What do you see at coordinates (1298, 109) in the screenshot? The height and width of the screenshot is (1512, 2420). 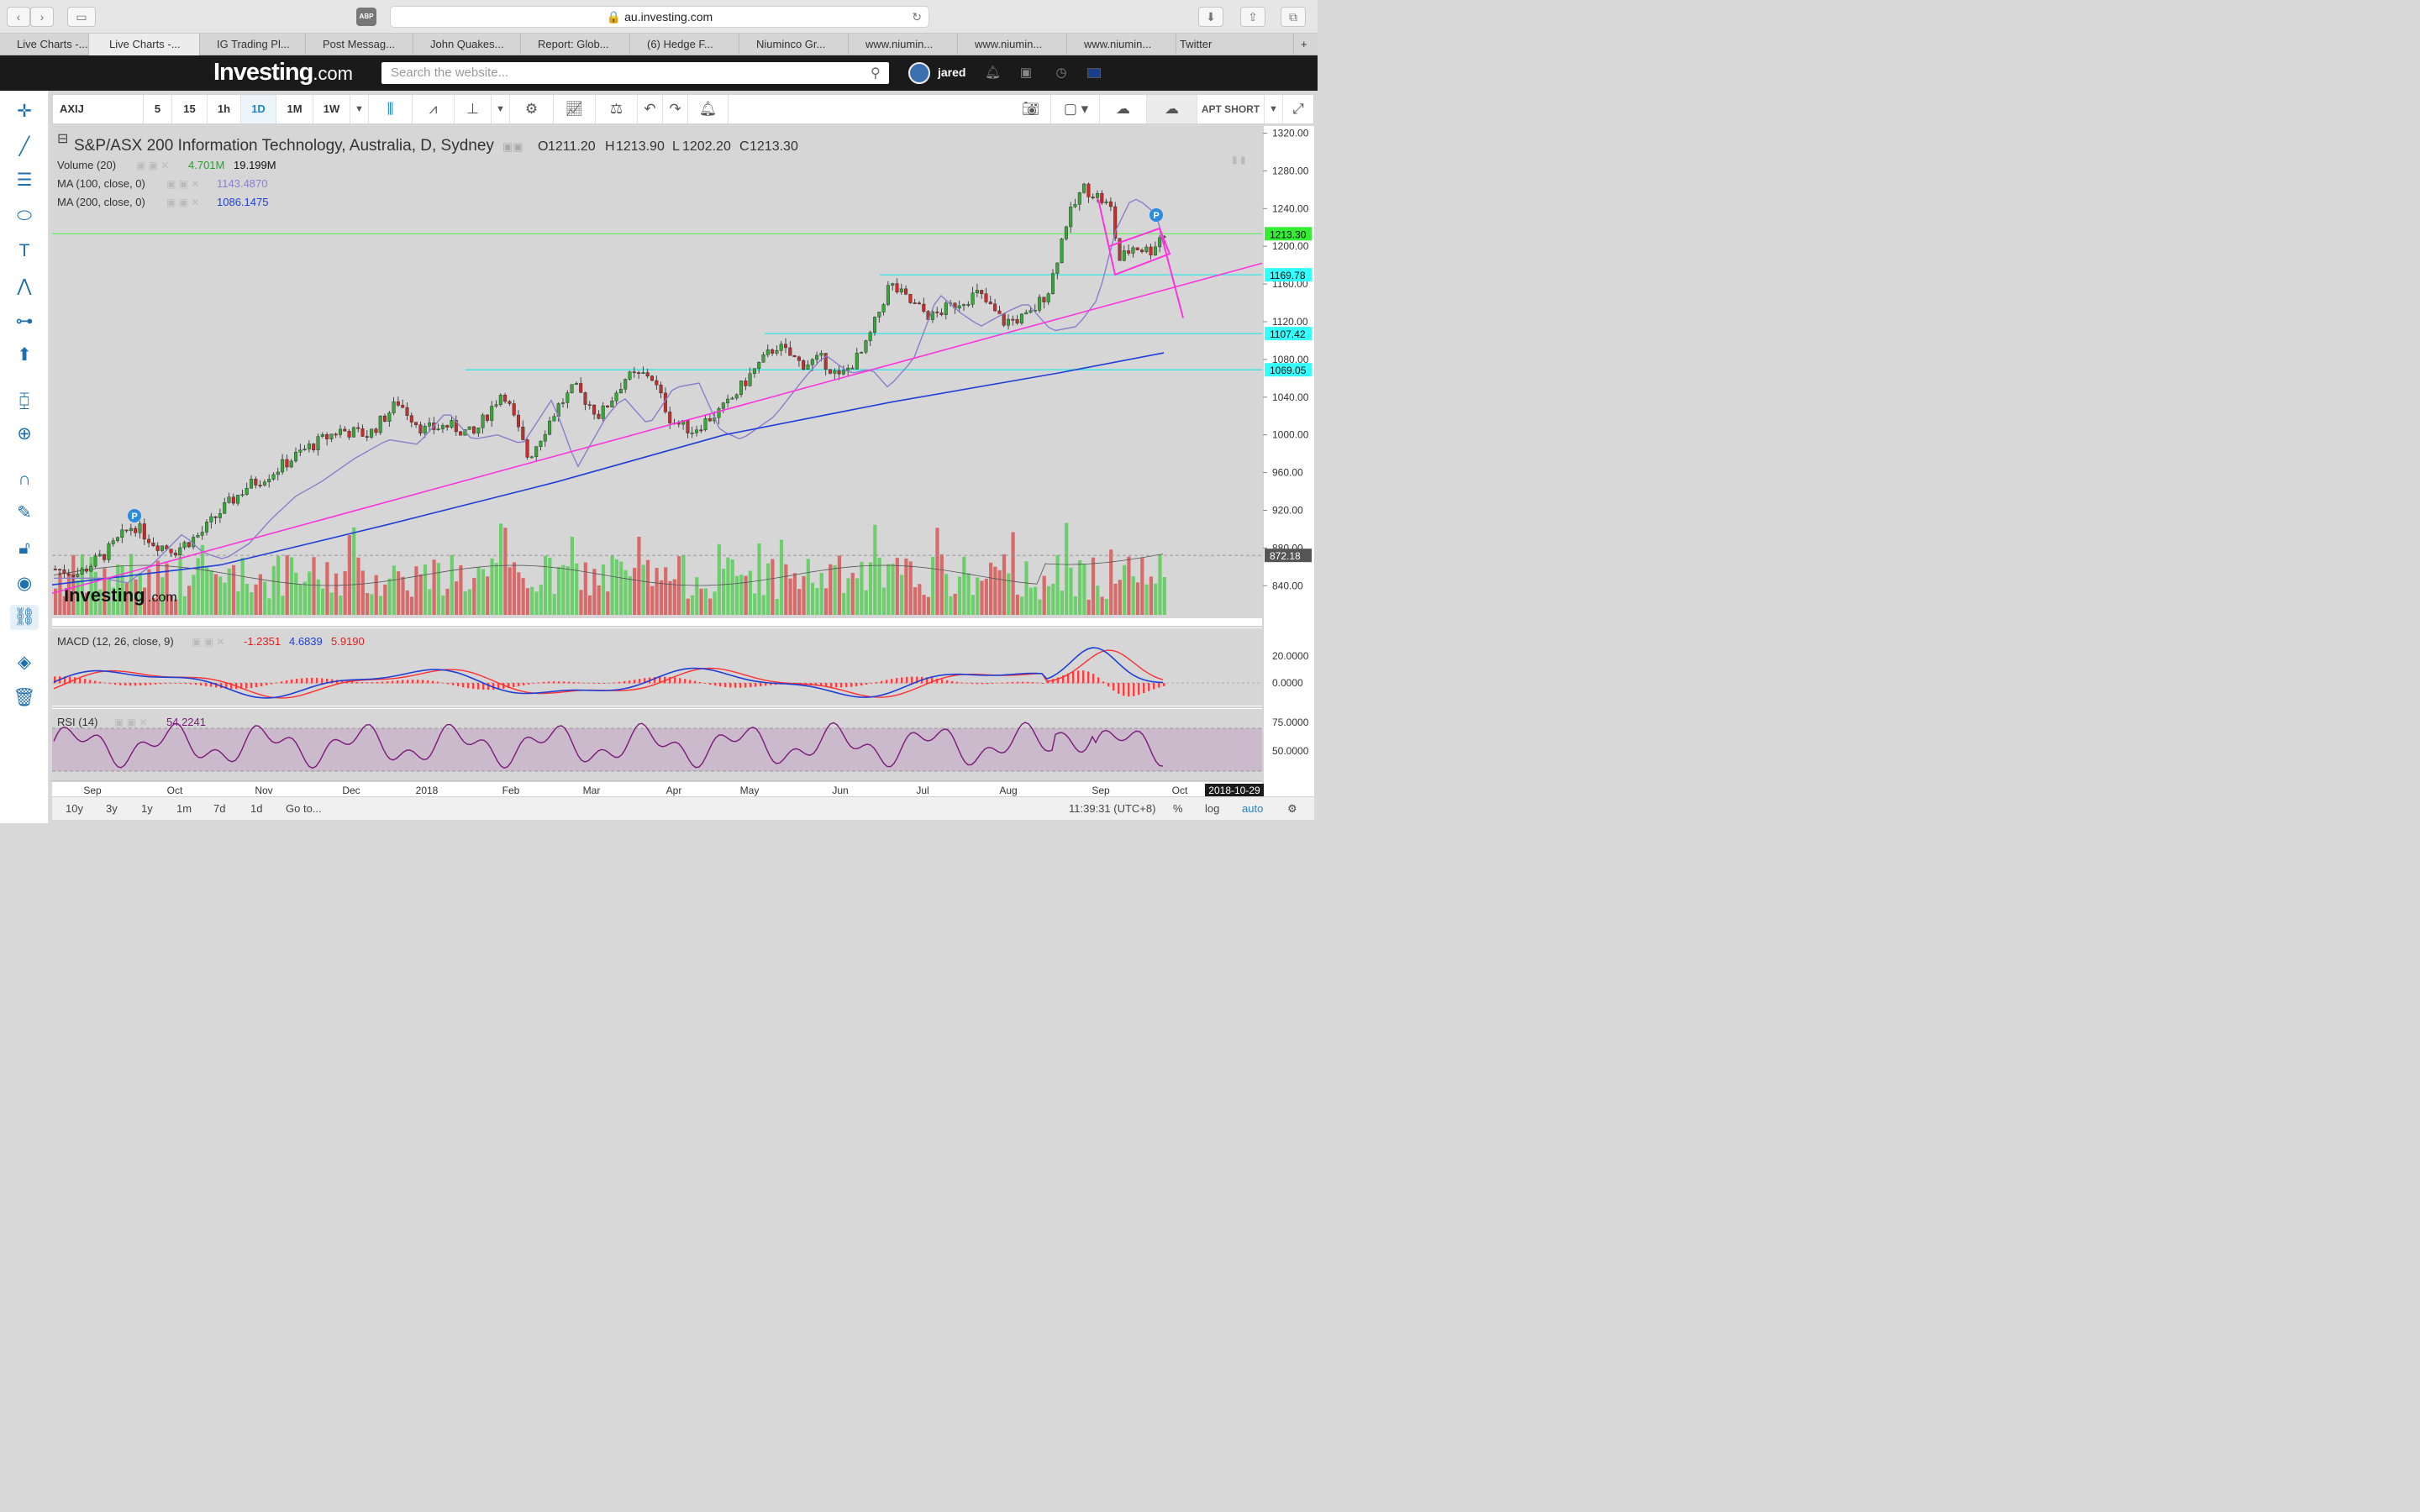 I see `fullscreen-icon: ⤢` at bounding box center [1298, 109].